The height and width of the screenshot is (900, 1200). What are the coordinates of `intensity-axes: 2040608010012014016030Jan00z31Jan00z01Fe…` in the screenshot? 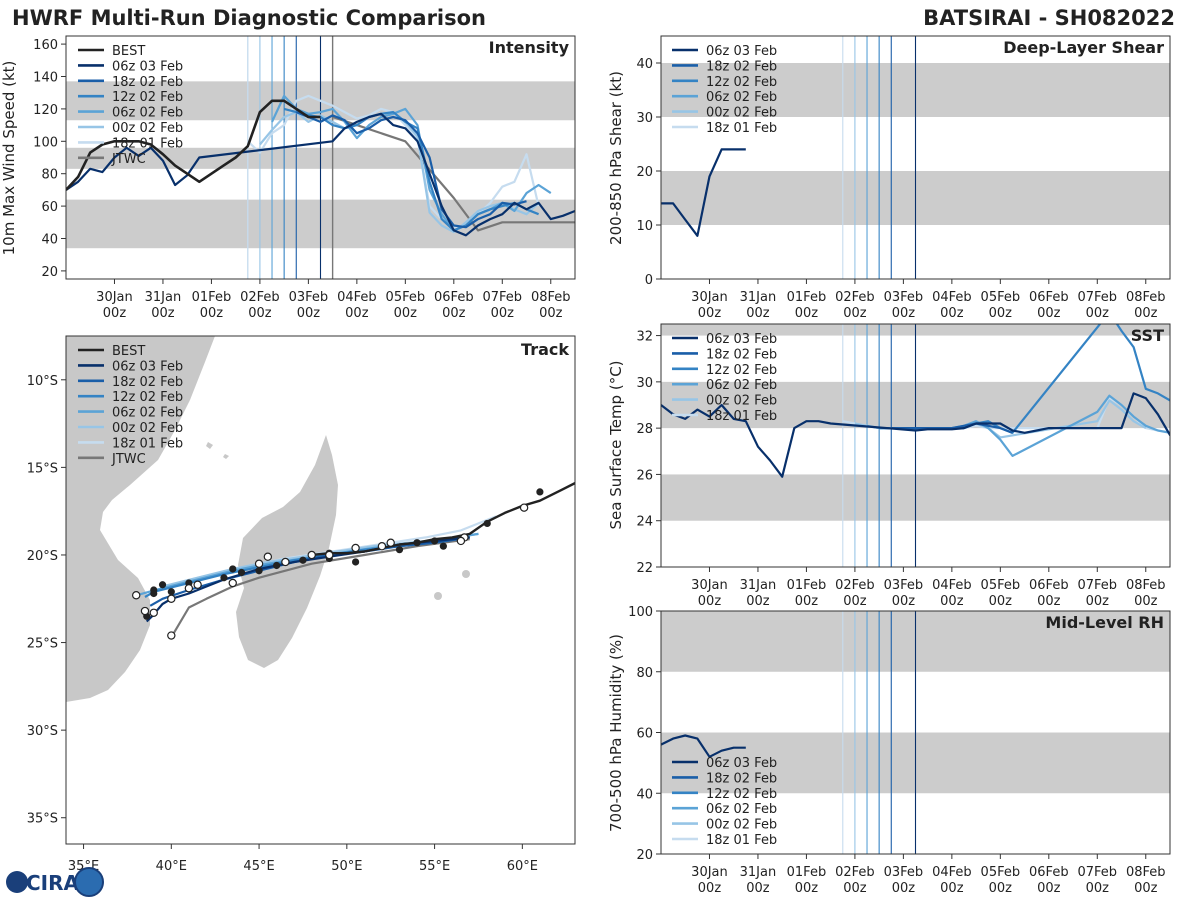 It's located at (301, 179).